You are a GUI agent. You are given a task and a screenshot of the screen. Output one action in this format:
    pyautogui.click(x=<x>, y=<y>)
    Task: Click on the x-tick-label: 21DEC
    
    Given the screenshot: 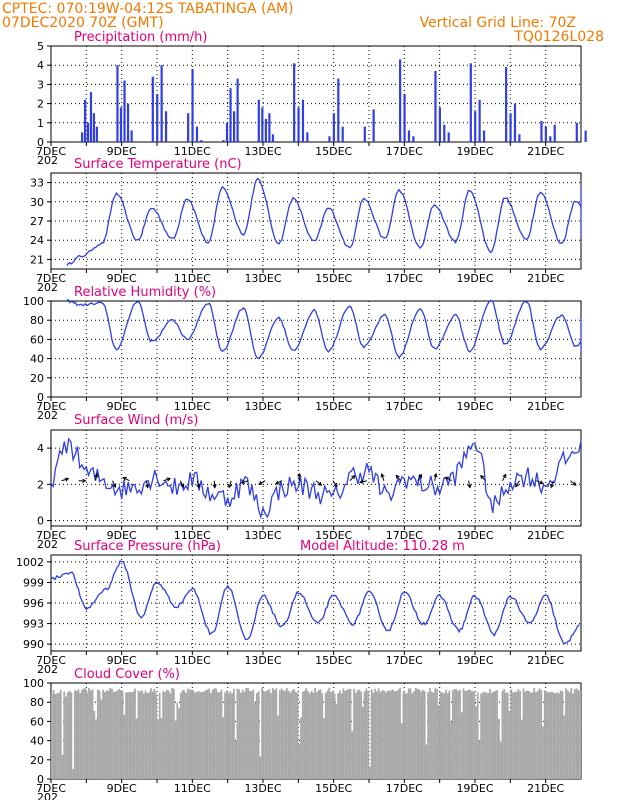 What is the action you would take?
    pyautogui.click(x=545, y=660)
    